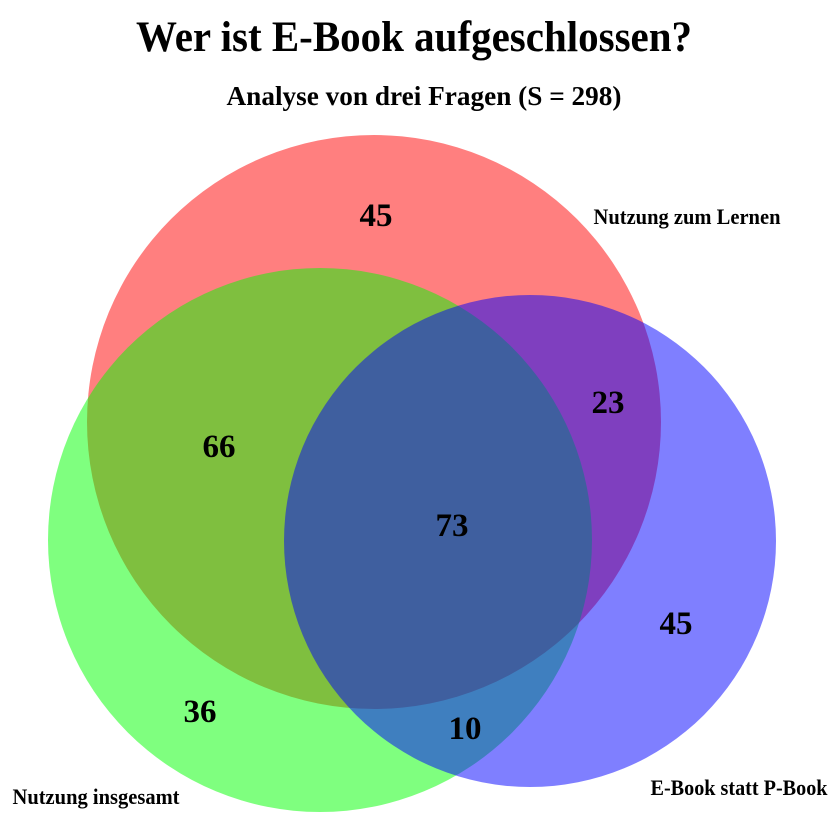 The image size is (840, 823). Describe the element at coordinates (414, 37) in the screenshot. I see `svg-text: Wer ist E-Book aufgeschlossen?` at that location.